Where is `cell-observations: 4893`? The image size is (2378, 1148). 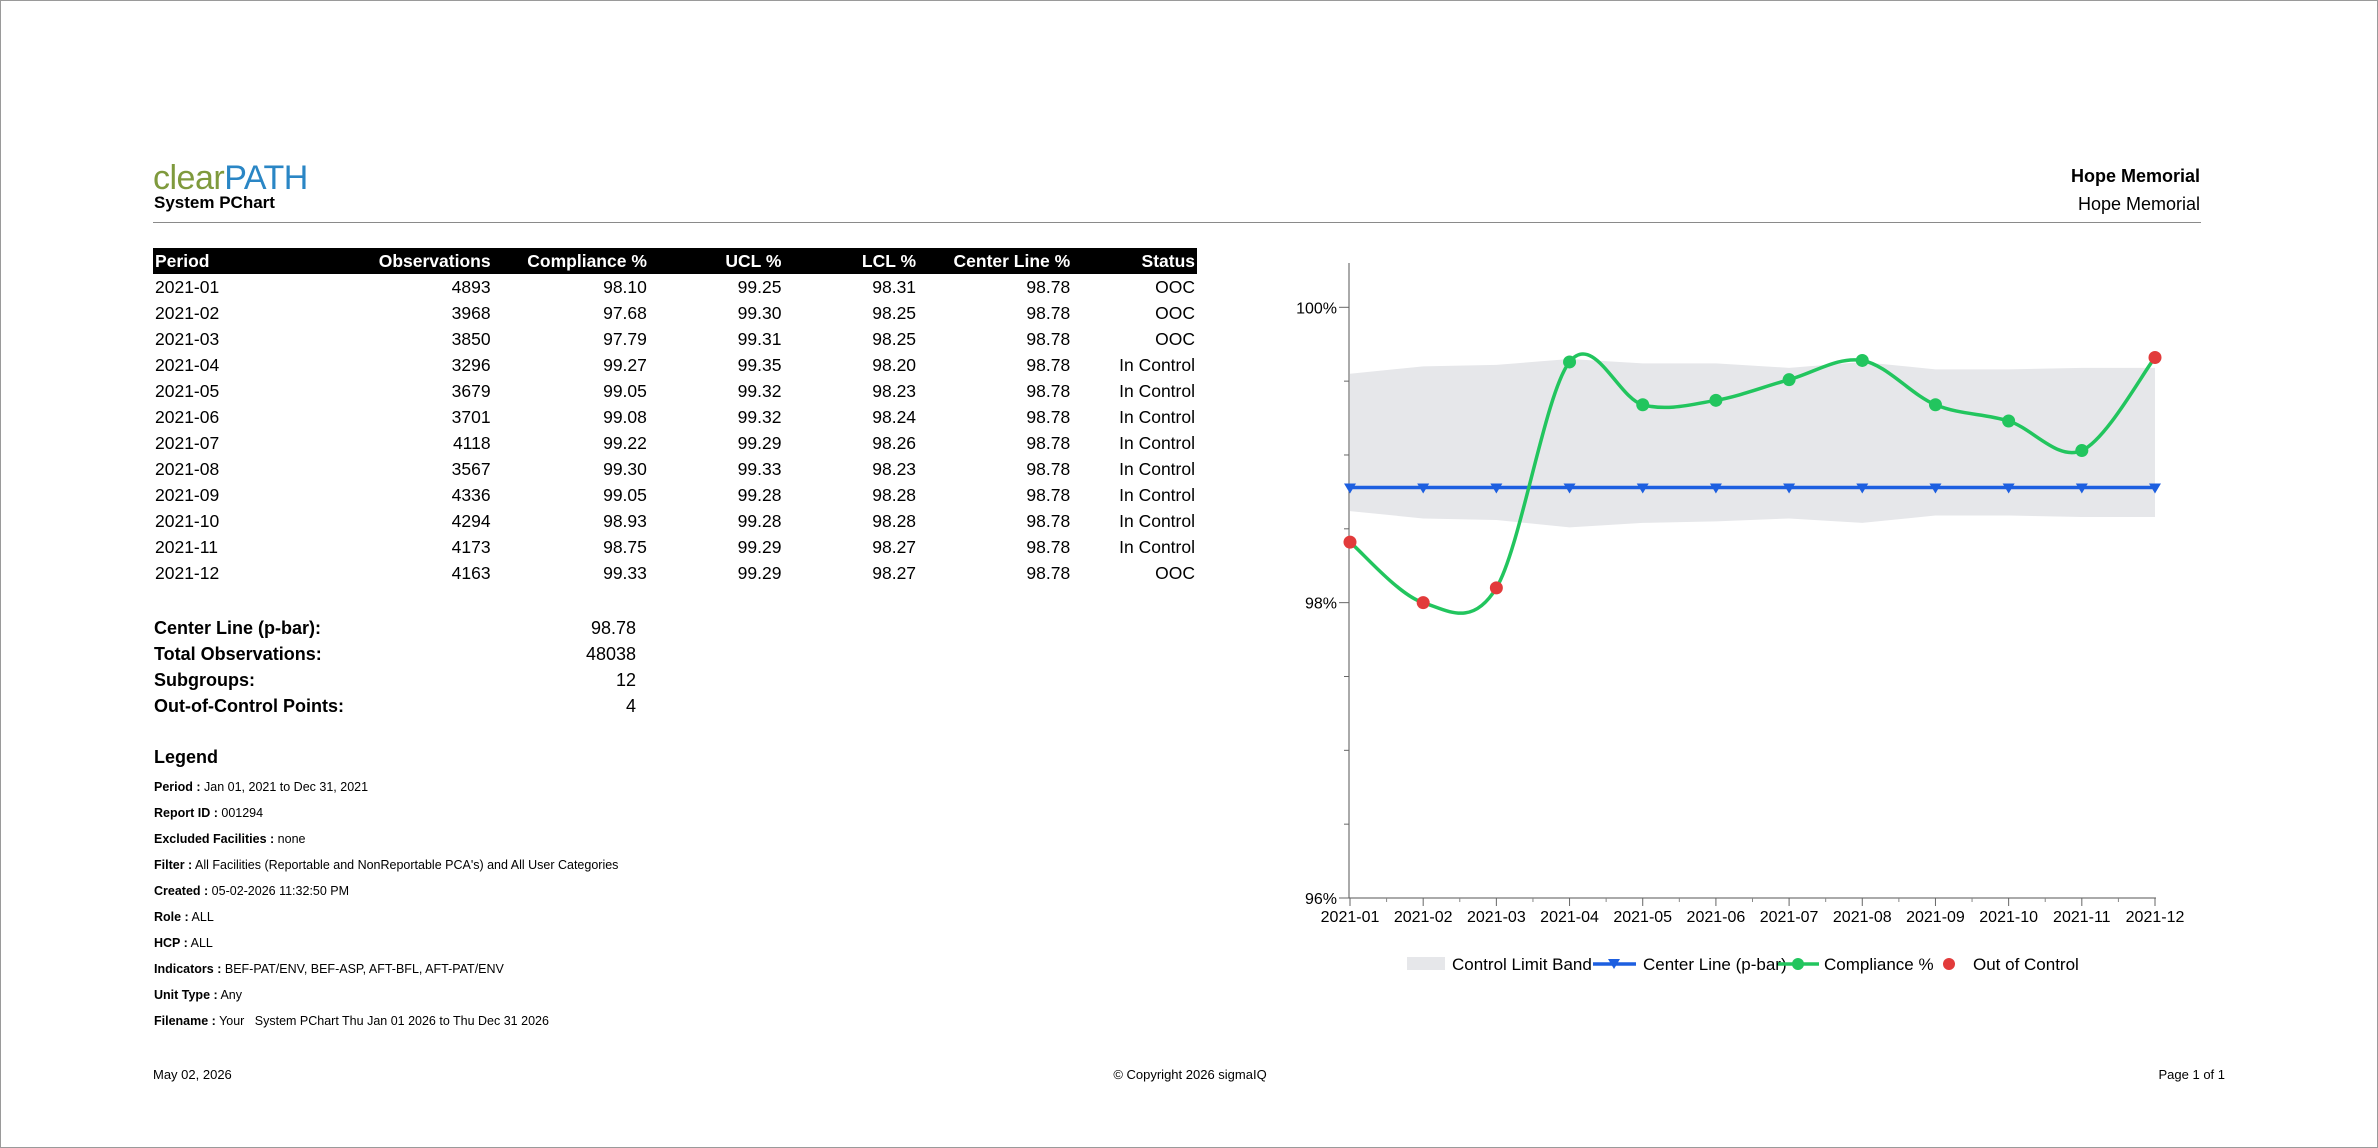
cell-observations: 4893 is located at coordinates (471, 286).